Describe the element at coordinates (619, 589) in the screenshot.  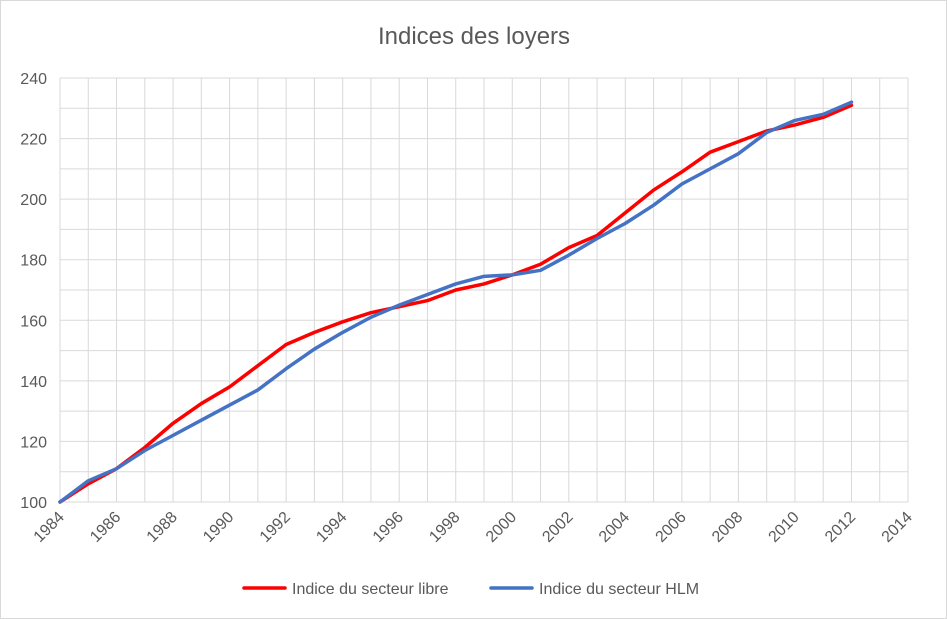
I see `legend-label-2: Indice du secteur HLM` at that location.